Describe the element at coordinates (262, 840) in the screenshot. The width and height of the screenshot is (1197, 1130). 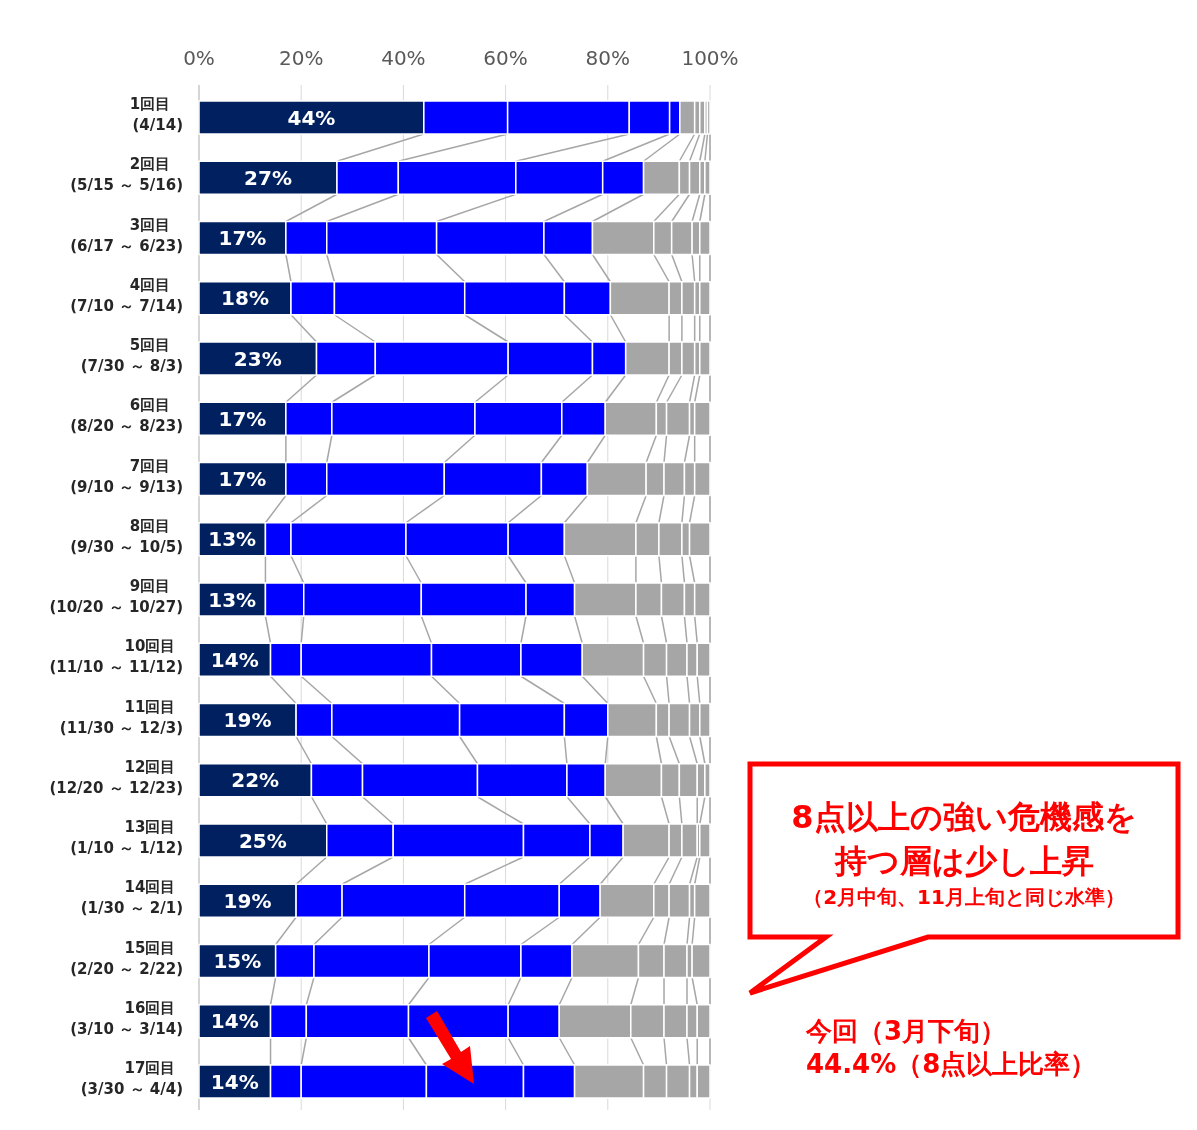
I see `data-label: 25%` at that location.